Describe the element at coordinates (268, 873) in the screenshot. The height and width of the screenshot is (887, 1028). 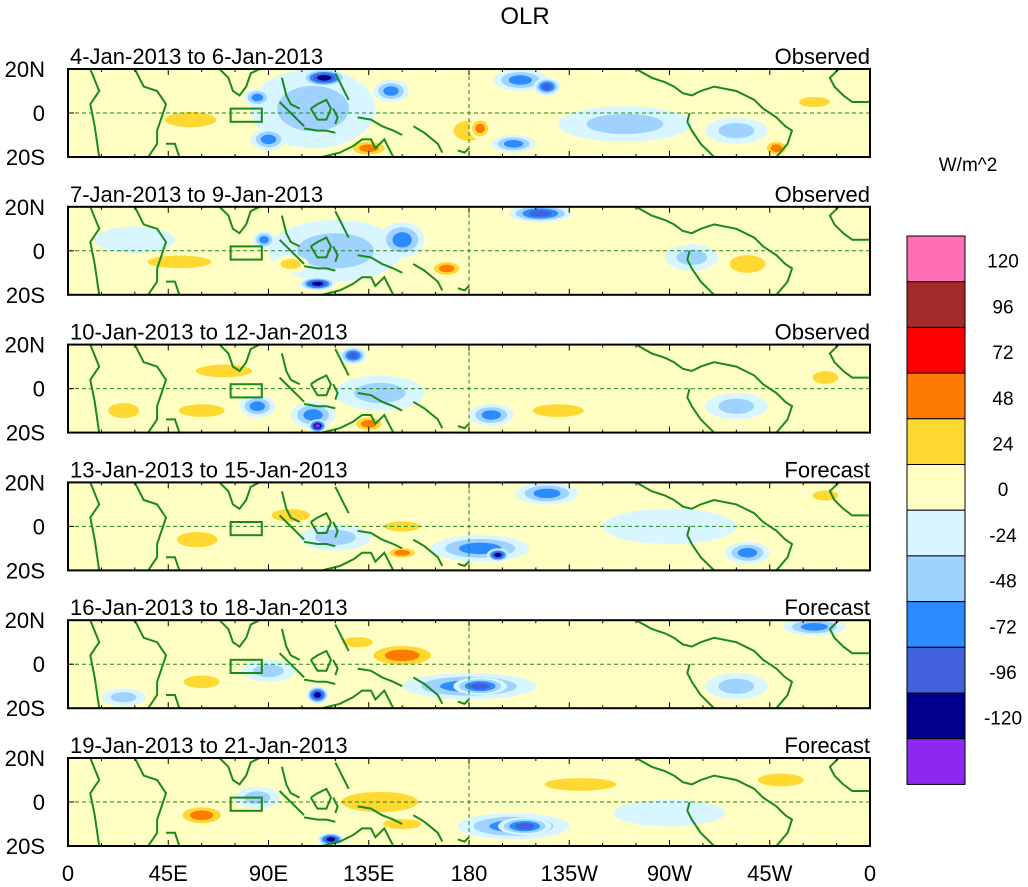
I see `lon-tick-label: 90E` at that location.